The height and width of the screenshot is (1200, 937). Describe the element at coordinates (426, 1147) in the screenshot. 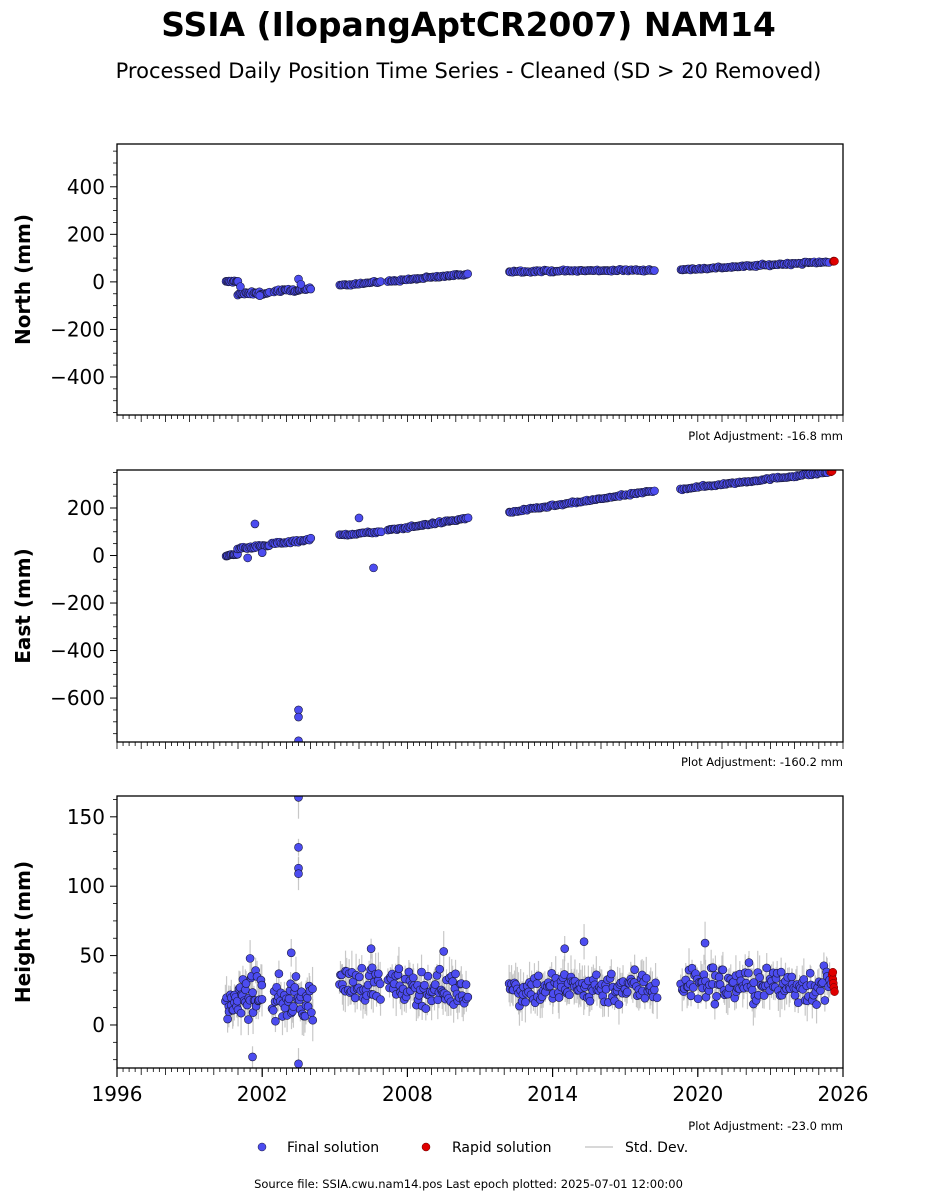

I see `legend-rapid-marker` at that location.